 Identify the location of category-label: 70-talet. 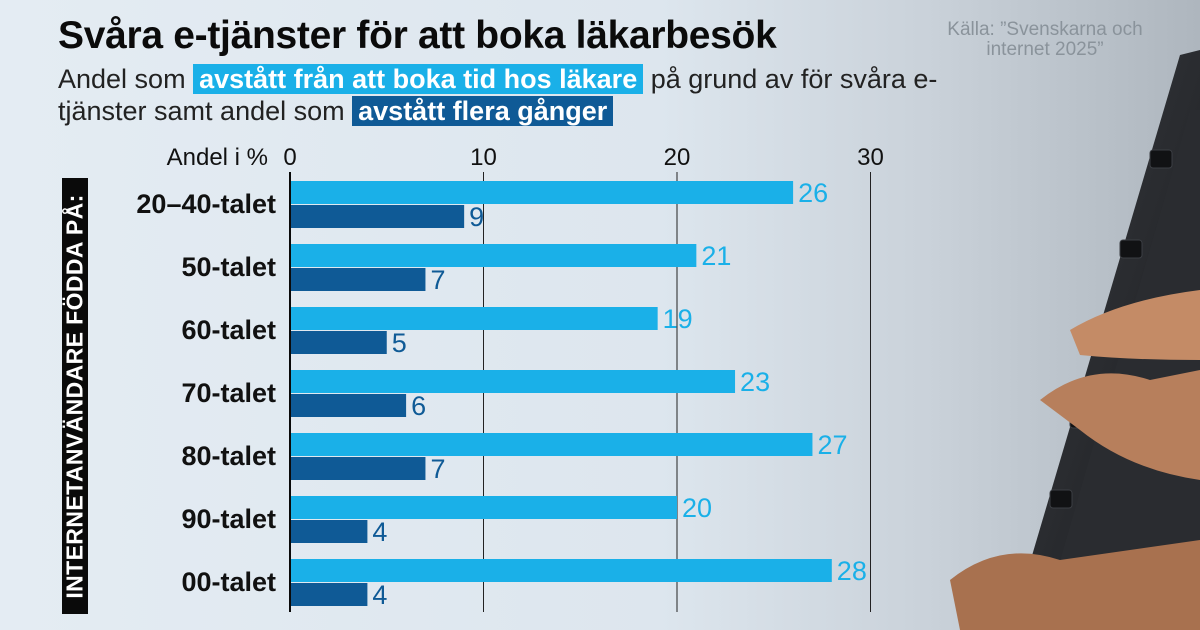
(228, 393).